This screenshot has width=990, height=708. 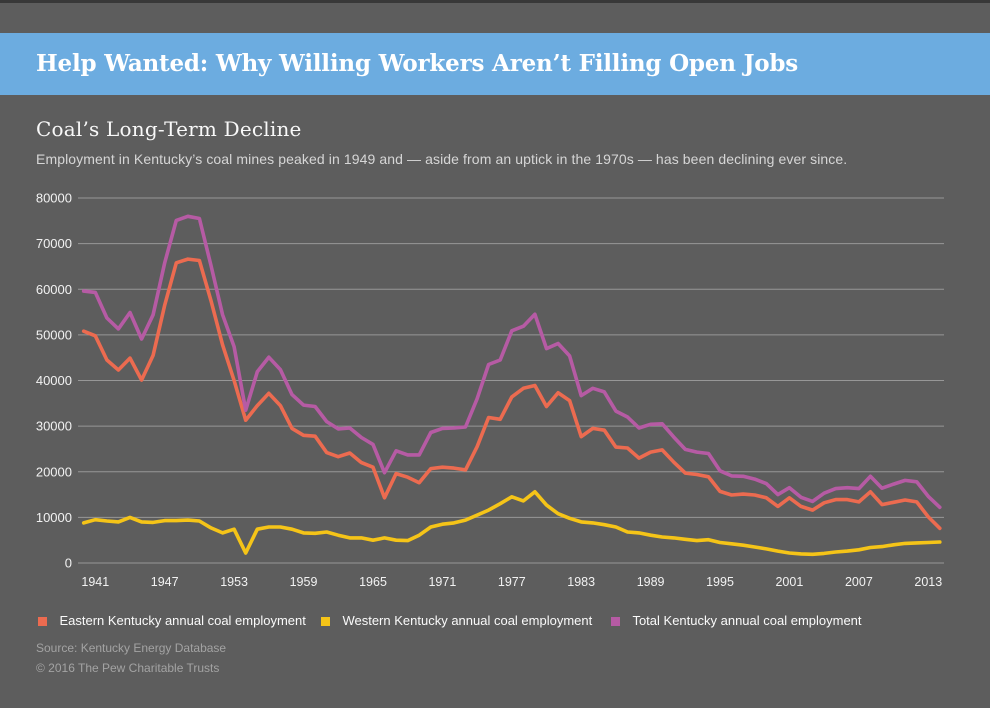 What do you see at coordinates (54, 198) in the screenshot?
I see `y-tick-label: 80000` at bounding box center [54, 198].